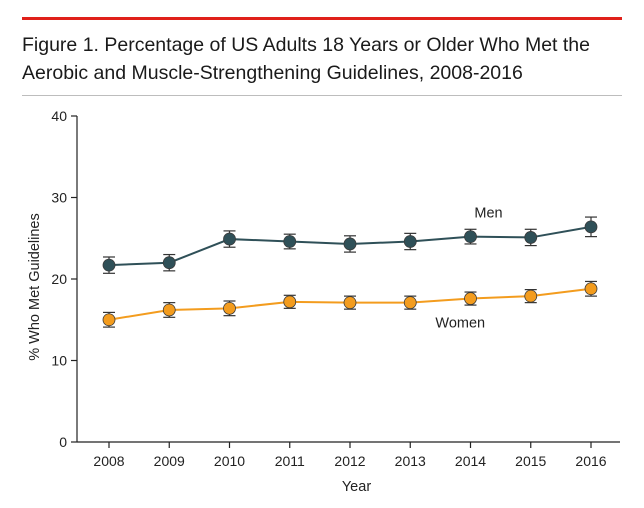  Describe the element at coordinates (349, 461) in the screenshot. I see `x-tick-label: 2012` at that location.